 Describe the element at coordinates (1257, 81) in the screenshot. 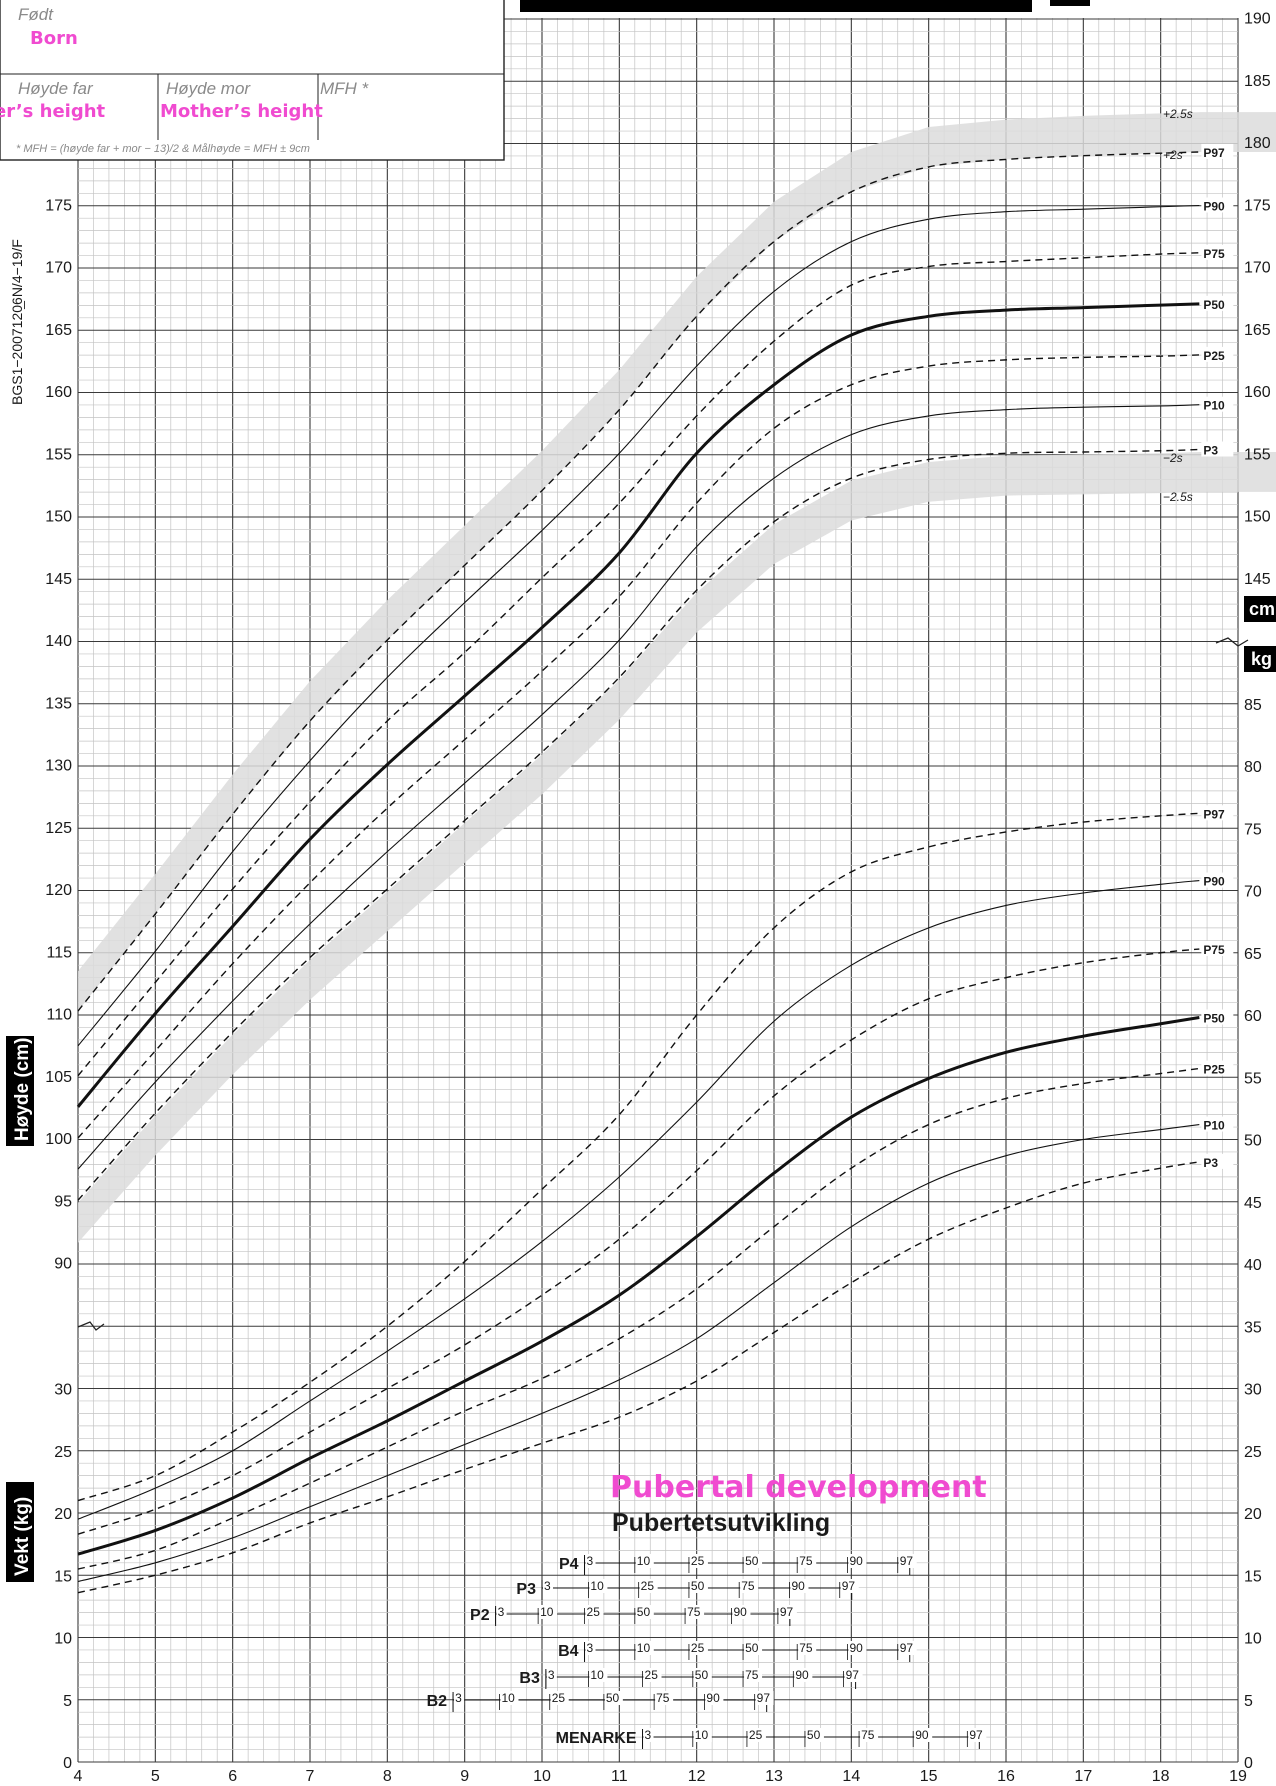

I see `height-right-tick: 185` at that location.